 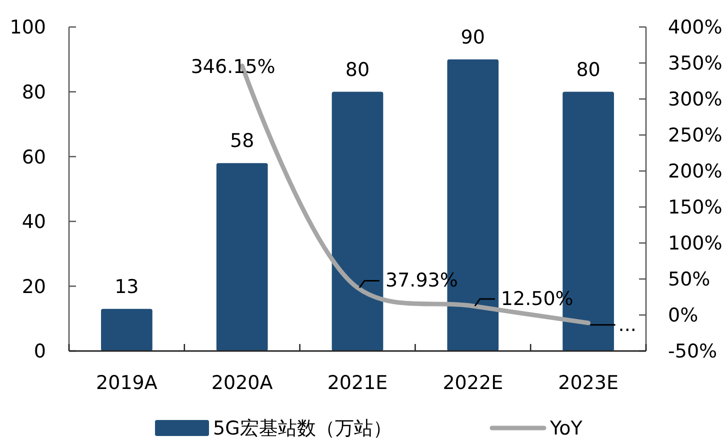 I want to click on y2-tick-label: 0%, so click(x=683, y=315).